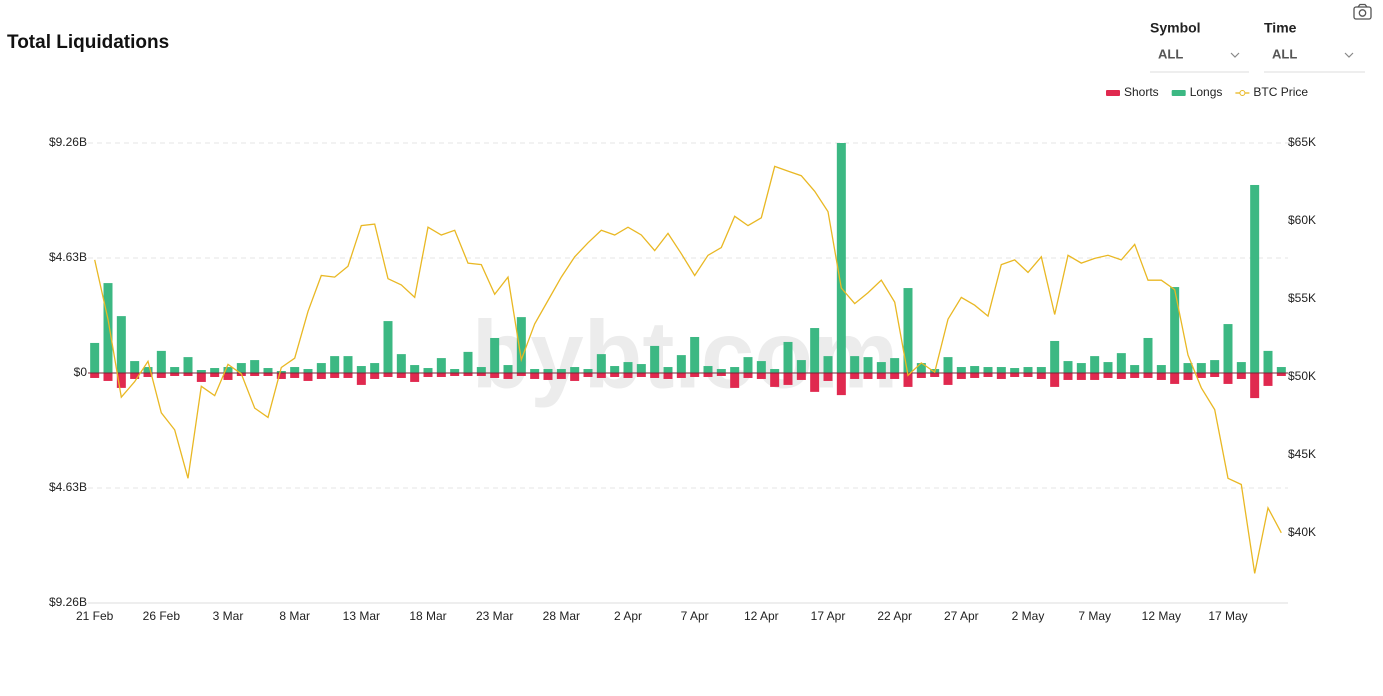 Image resolution: width=1383 pixels, height=696 pixels. What do you see at coordinates (695, 616) in the screenshot?
I see `x-tick-label: 7 Apr` at bounding box center [695, 616].